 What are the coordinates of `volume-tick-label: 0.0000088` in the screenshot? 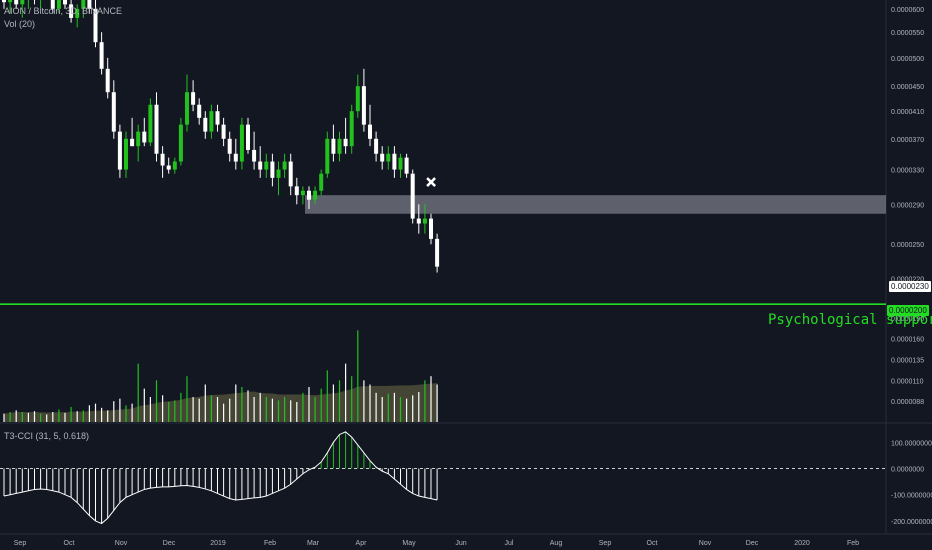 It's located at (907, 402).